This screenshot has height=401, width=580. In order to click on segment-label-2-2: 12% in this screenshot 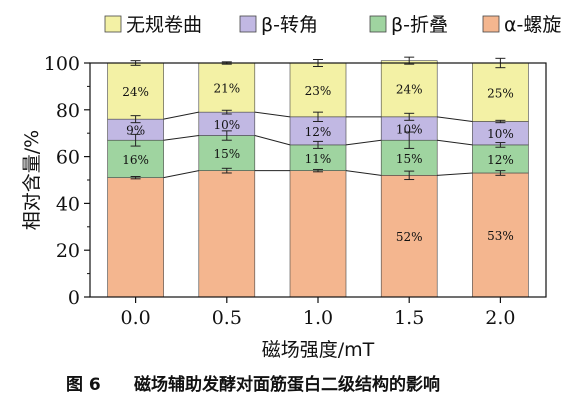, I will do `click(318, 132)`.